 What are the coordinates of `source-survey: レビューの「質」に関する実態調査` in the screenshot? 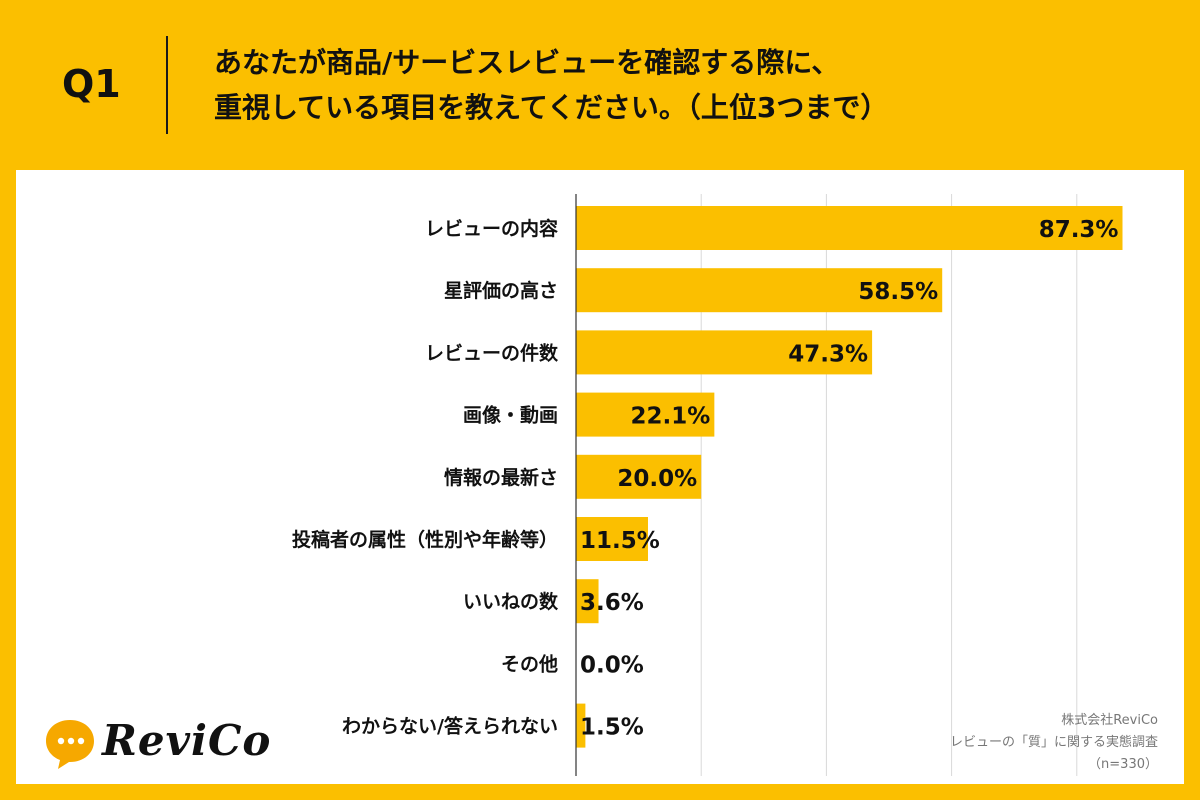 It's located at (1053, 742).